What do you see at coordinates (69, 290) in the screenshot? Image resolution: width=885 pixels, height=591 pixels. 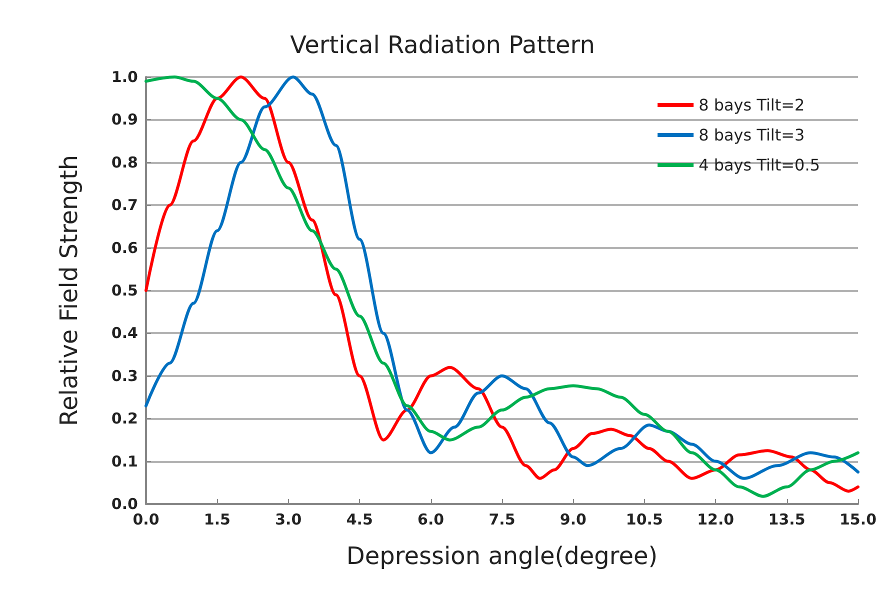 I see `y-axis-title: Relative Field Strength` at bounding box center [69, 290].